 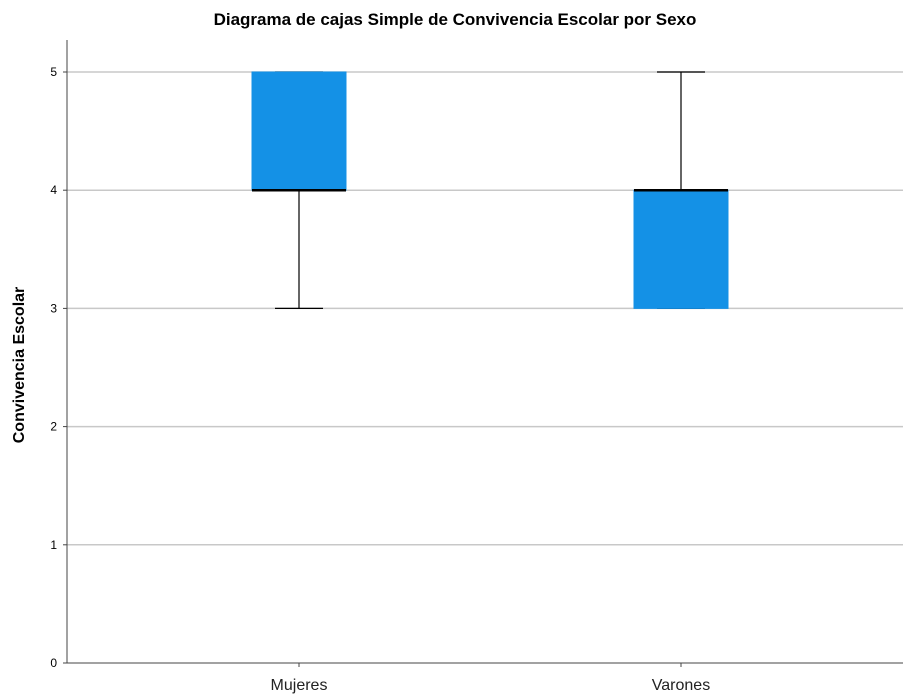 What do you see at coordinates (681, 249) in the screenshot?
I see `box-rect-varones` at bounding box center [681, 249].